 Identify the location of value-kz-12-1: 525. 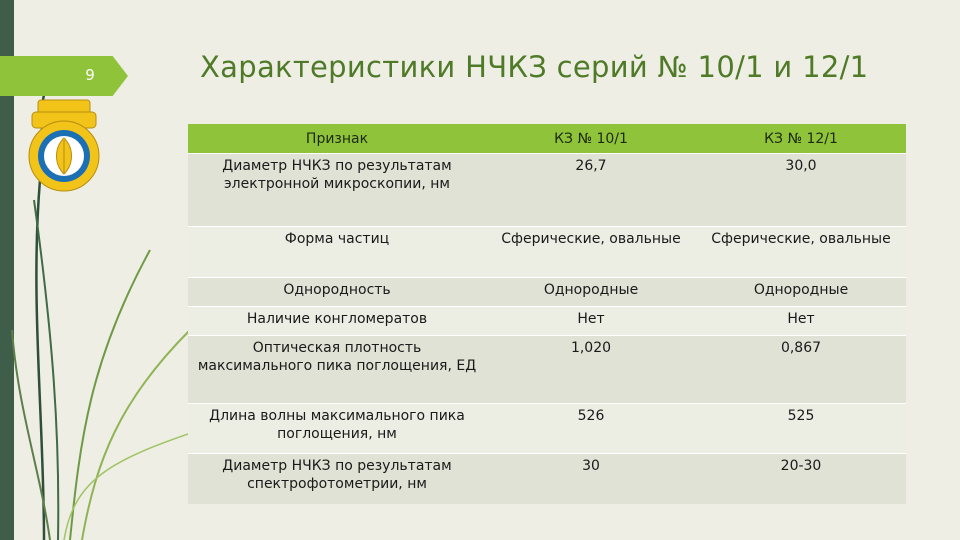
(801, 428).